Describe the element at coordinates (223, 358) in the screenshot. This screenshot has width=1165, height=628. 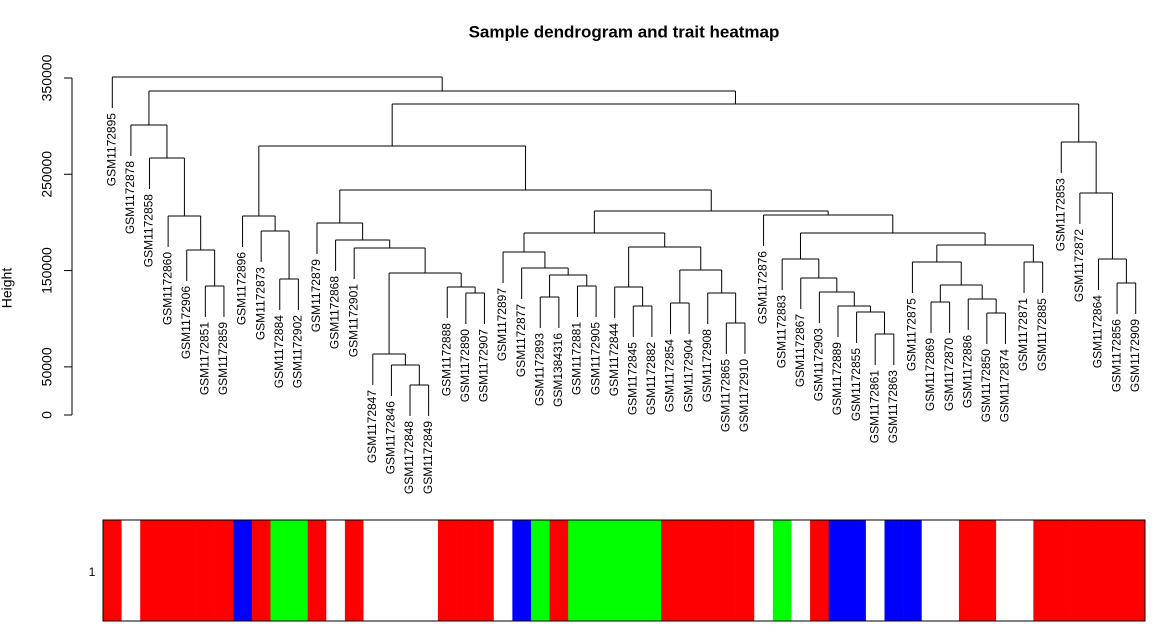
I see `leaf-label: GSM1172859` at that location.